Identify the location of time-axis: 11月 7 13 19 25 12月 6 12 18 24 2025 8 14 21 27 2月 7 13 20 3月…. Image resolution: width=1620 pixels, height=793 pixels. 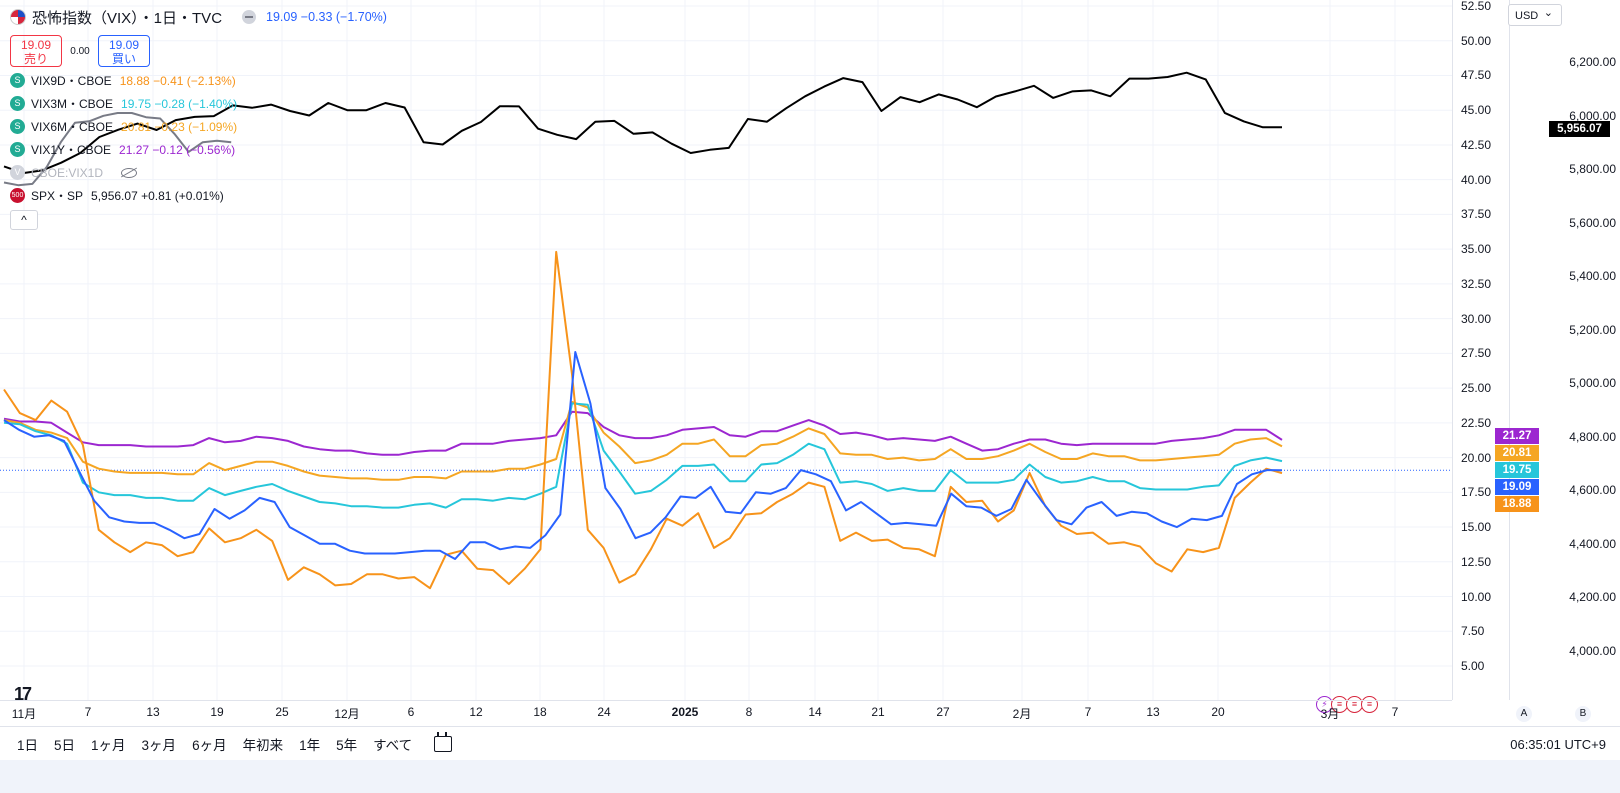
(726, 711).